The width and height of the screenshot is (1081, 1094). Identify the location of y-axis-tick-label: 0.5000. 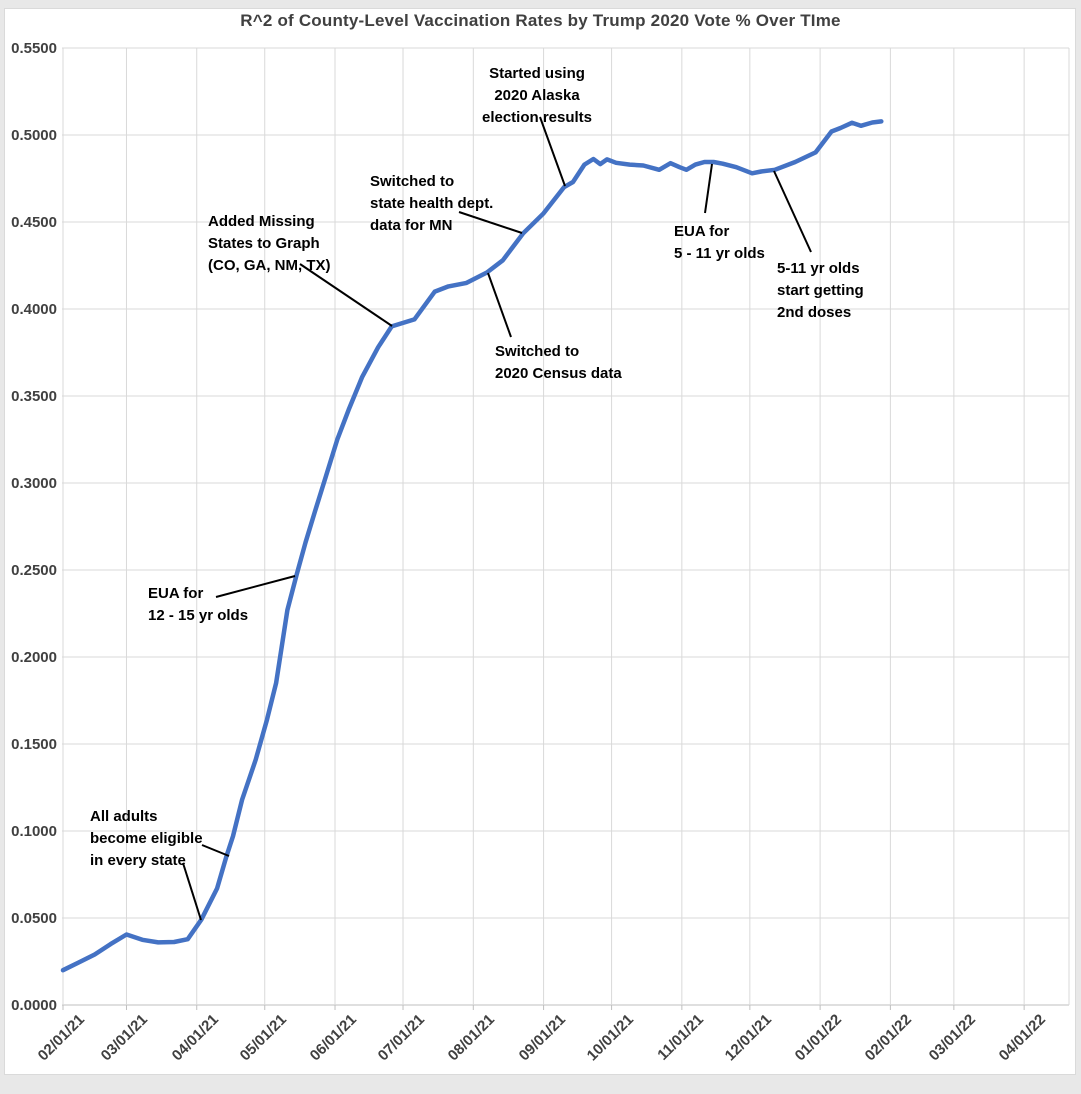
(34, 135).